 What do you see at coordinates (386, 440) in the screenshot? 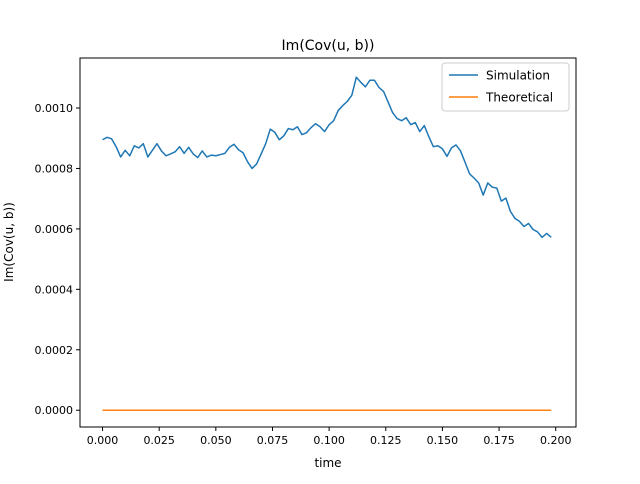
I see `x-tick-label: 0.125` at bounding box center [386, 440].